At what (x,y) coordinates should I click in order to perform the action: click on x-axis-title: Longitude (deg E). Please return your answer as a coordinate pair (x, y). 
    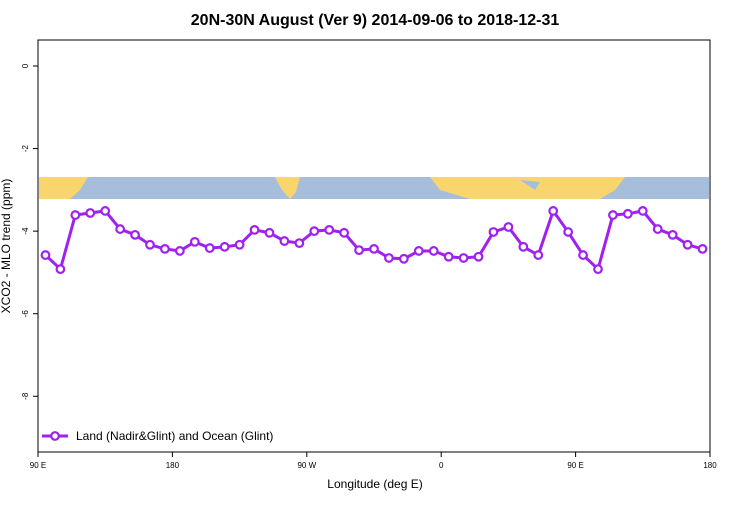
    Looking at the image, I should click on (374, 484).